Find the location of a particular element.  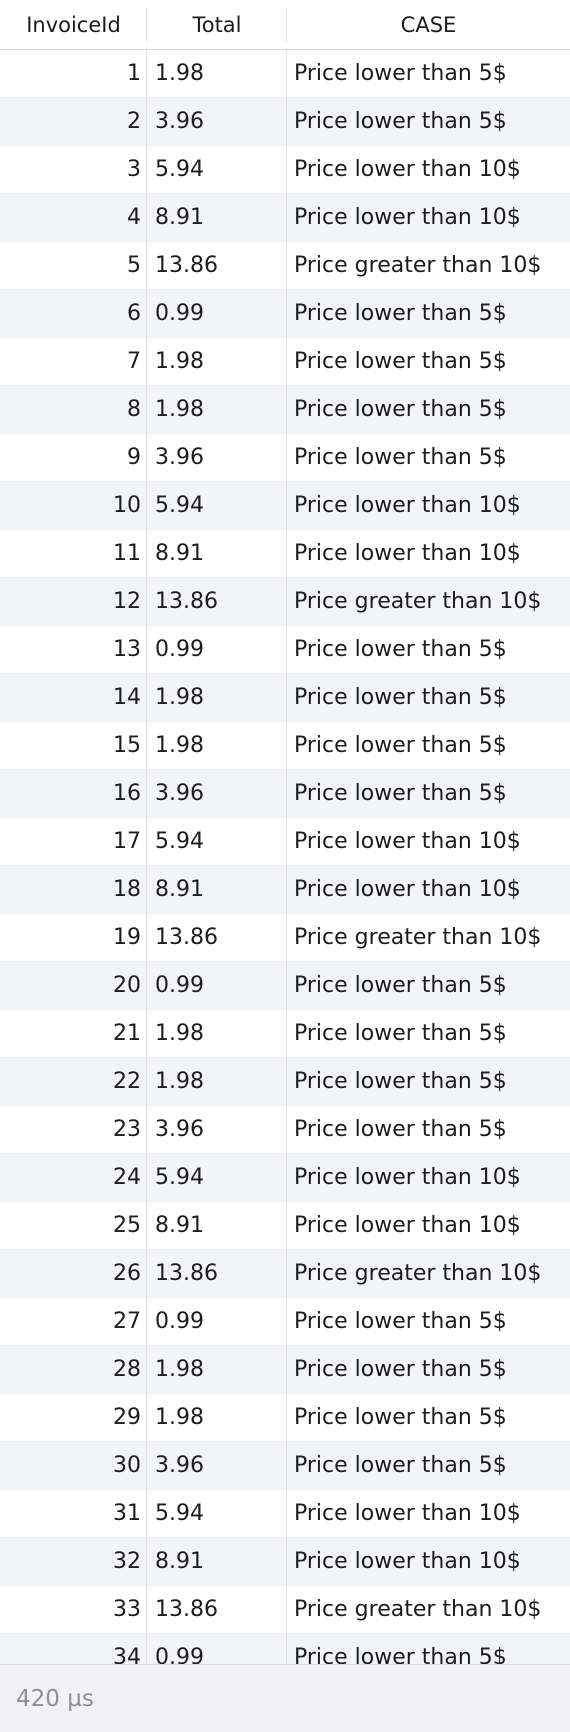

table-row: 32 8.91 Price lower than 10$ is located at coordinates (285, 1562).